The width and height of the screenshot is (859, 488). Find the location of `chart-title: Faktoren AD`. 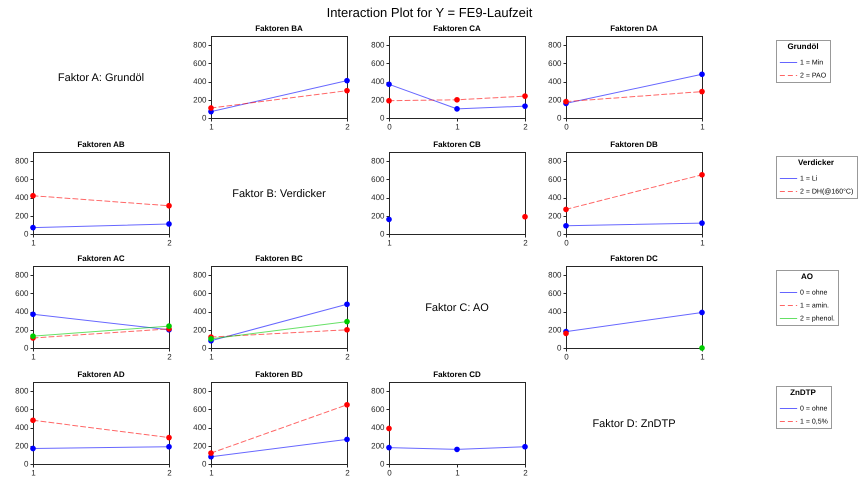

chart-title: Faktoren AD is located at coordinates (101, 374).